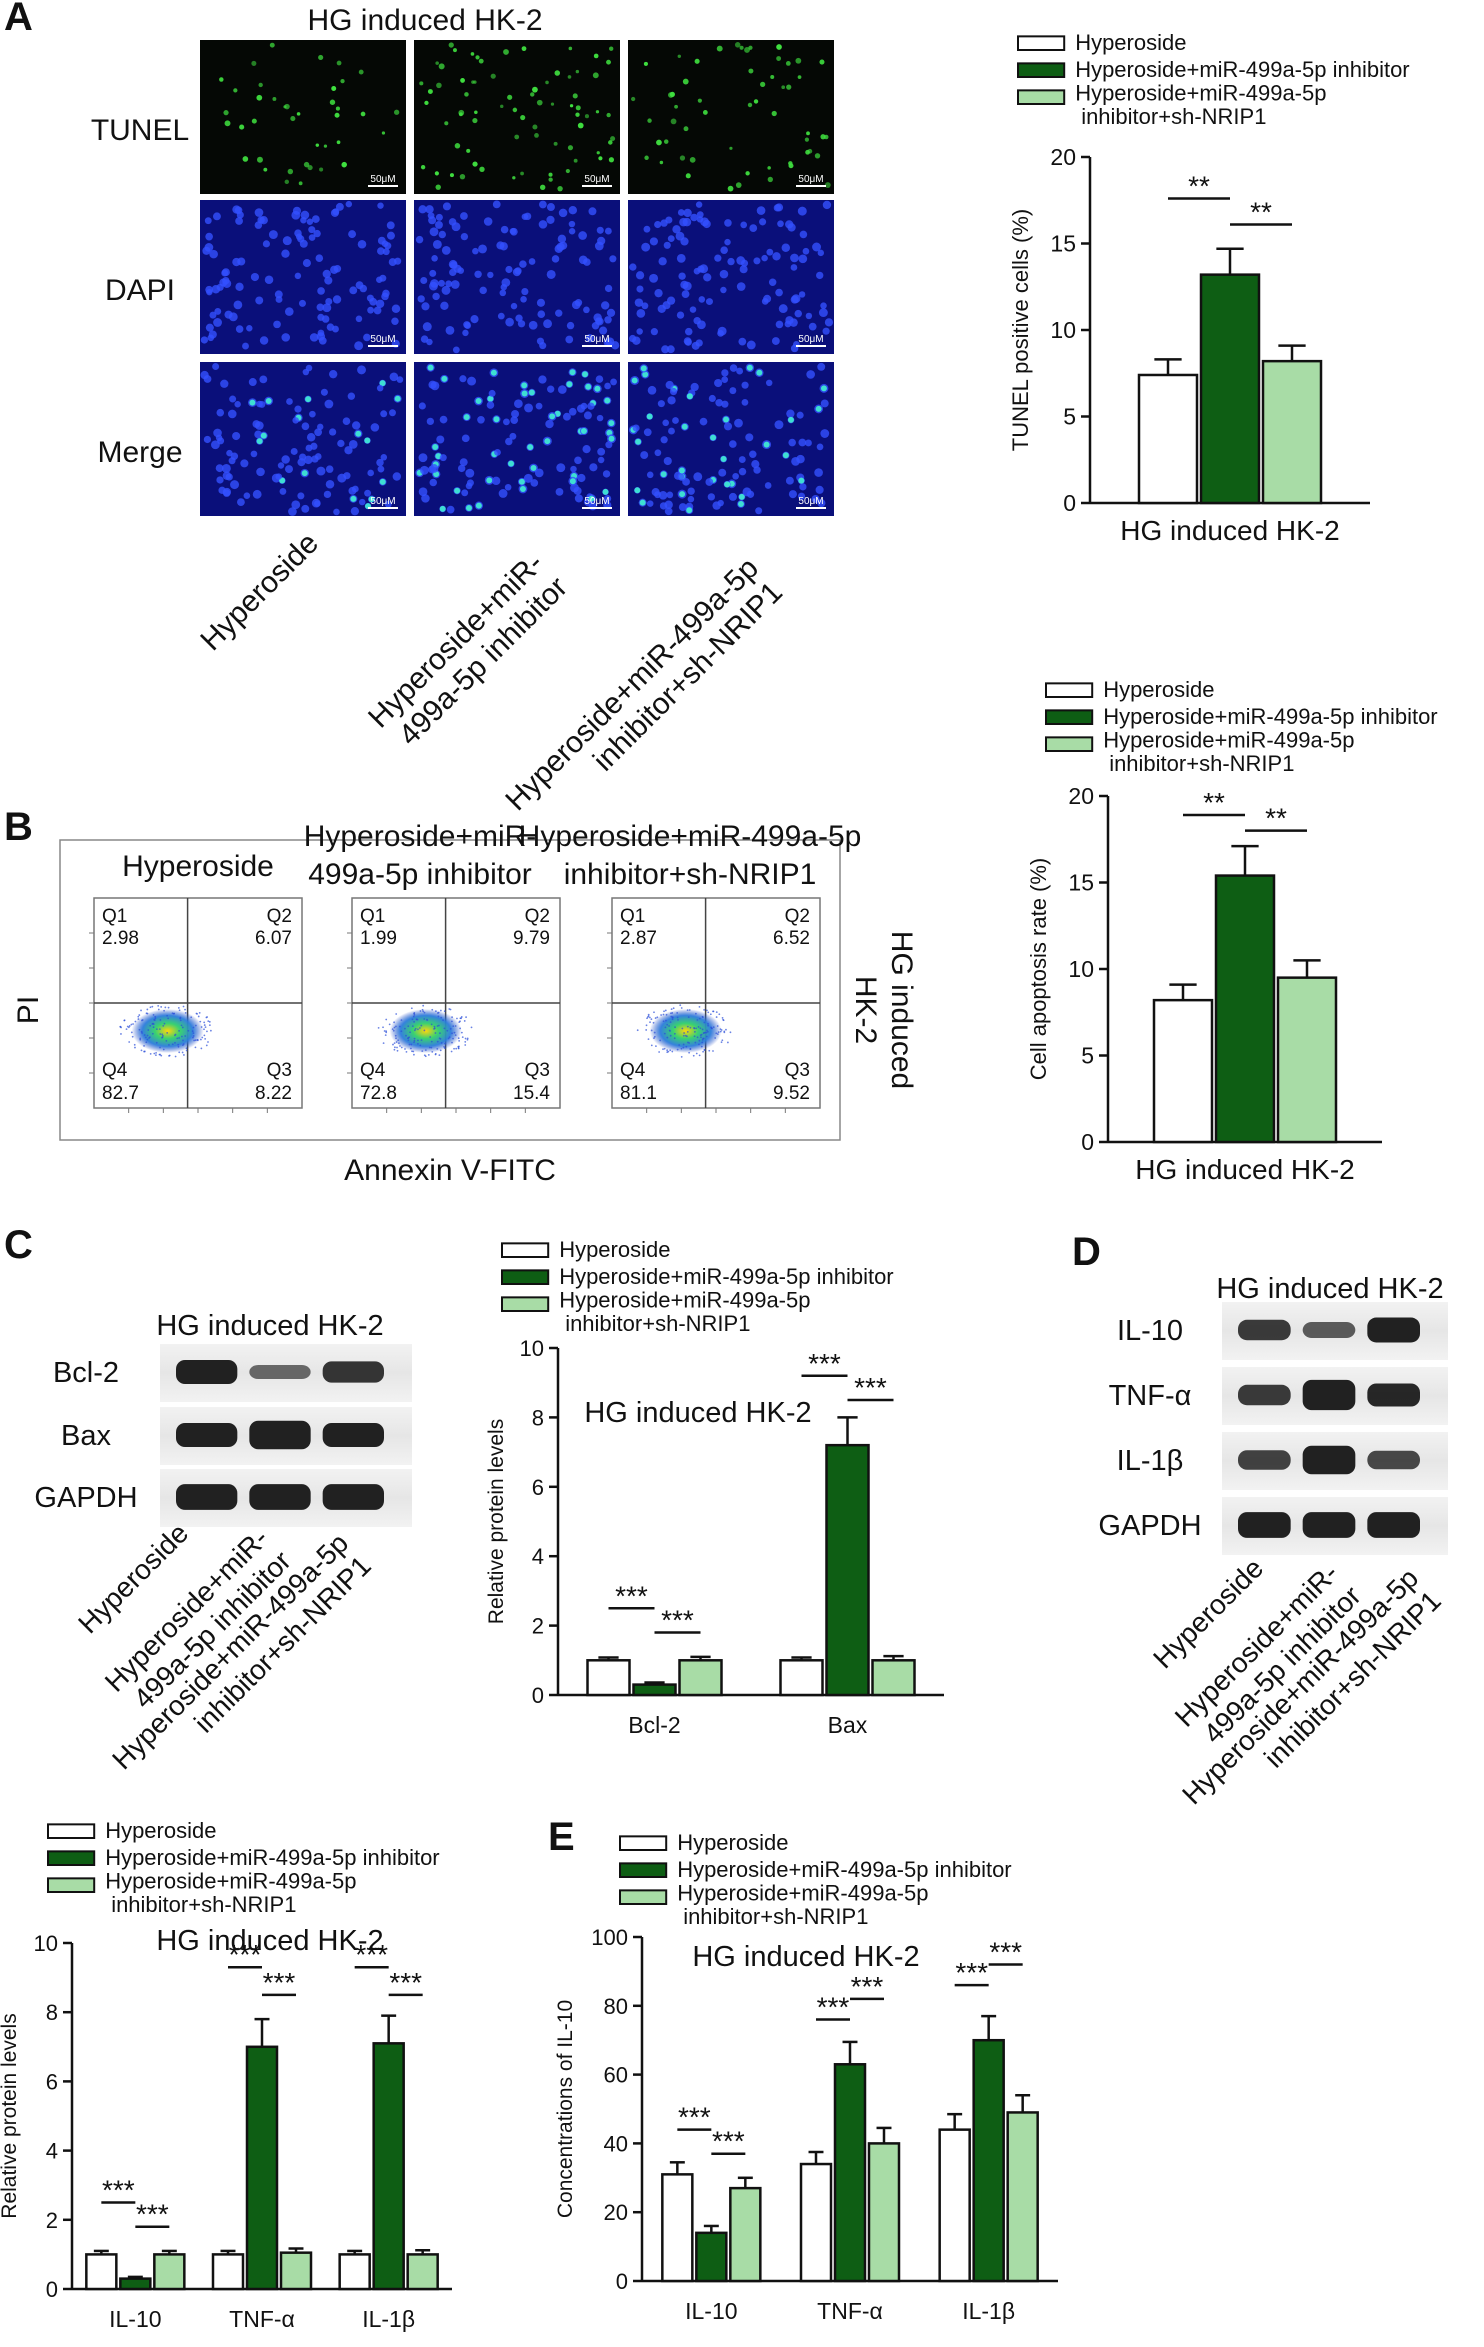 This screenshot has height=2347, width=1484. I want to click on flow-side-label-1: HG induced, so click(901, 1010).